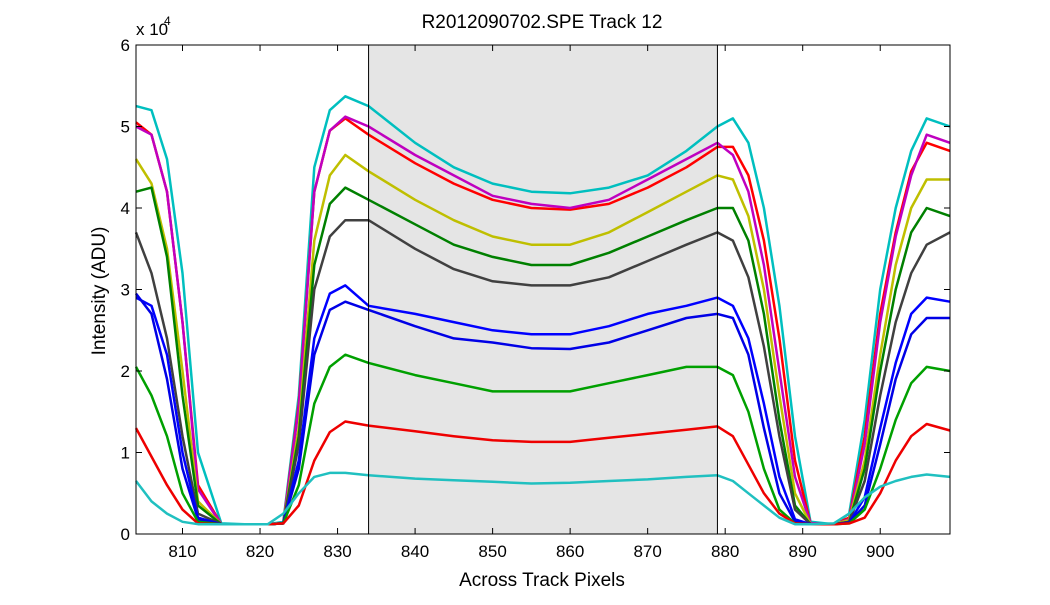 This screenshot has width=1050, height=605. I want to click on y-tick-label: 4, so click(125, 208).